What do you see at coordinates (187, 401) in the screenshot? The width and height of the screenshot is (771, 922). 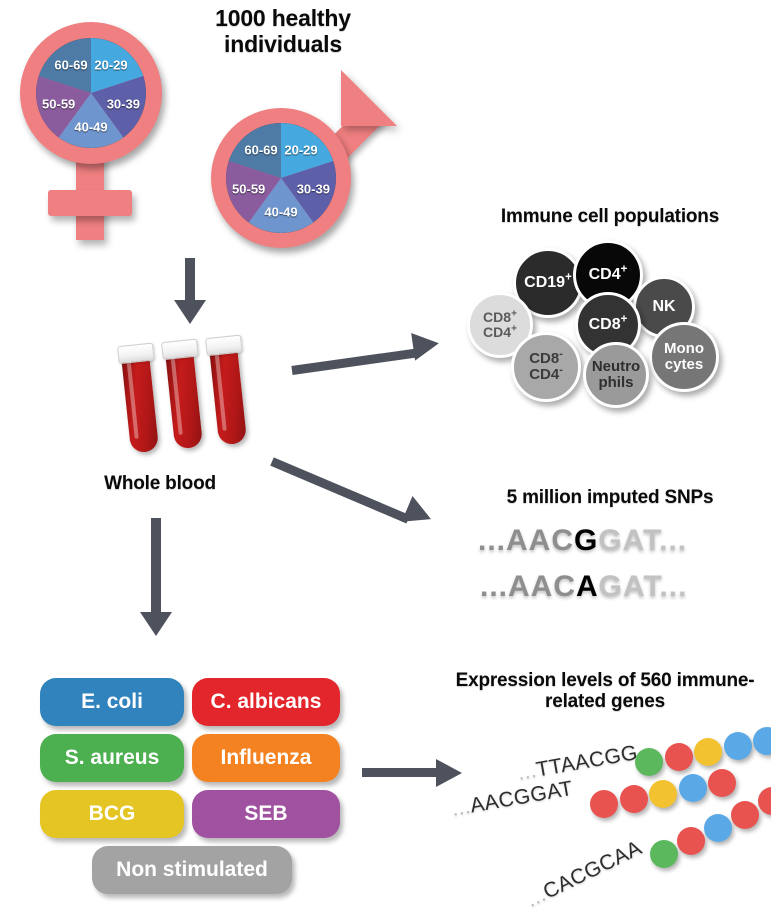 I see `whole-blood-tubes` at bounding box center [187, 401].